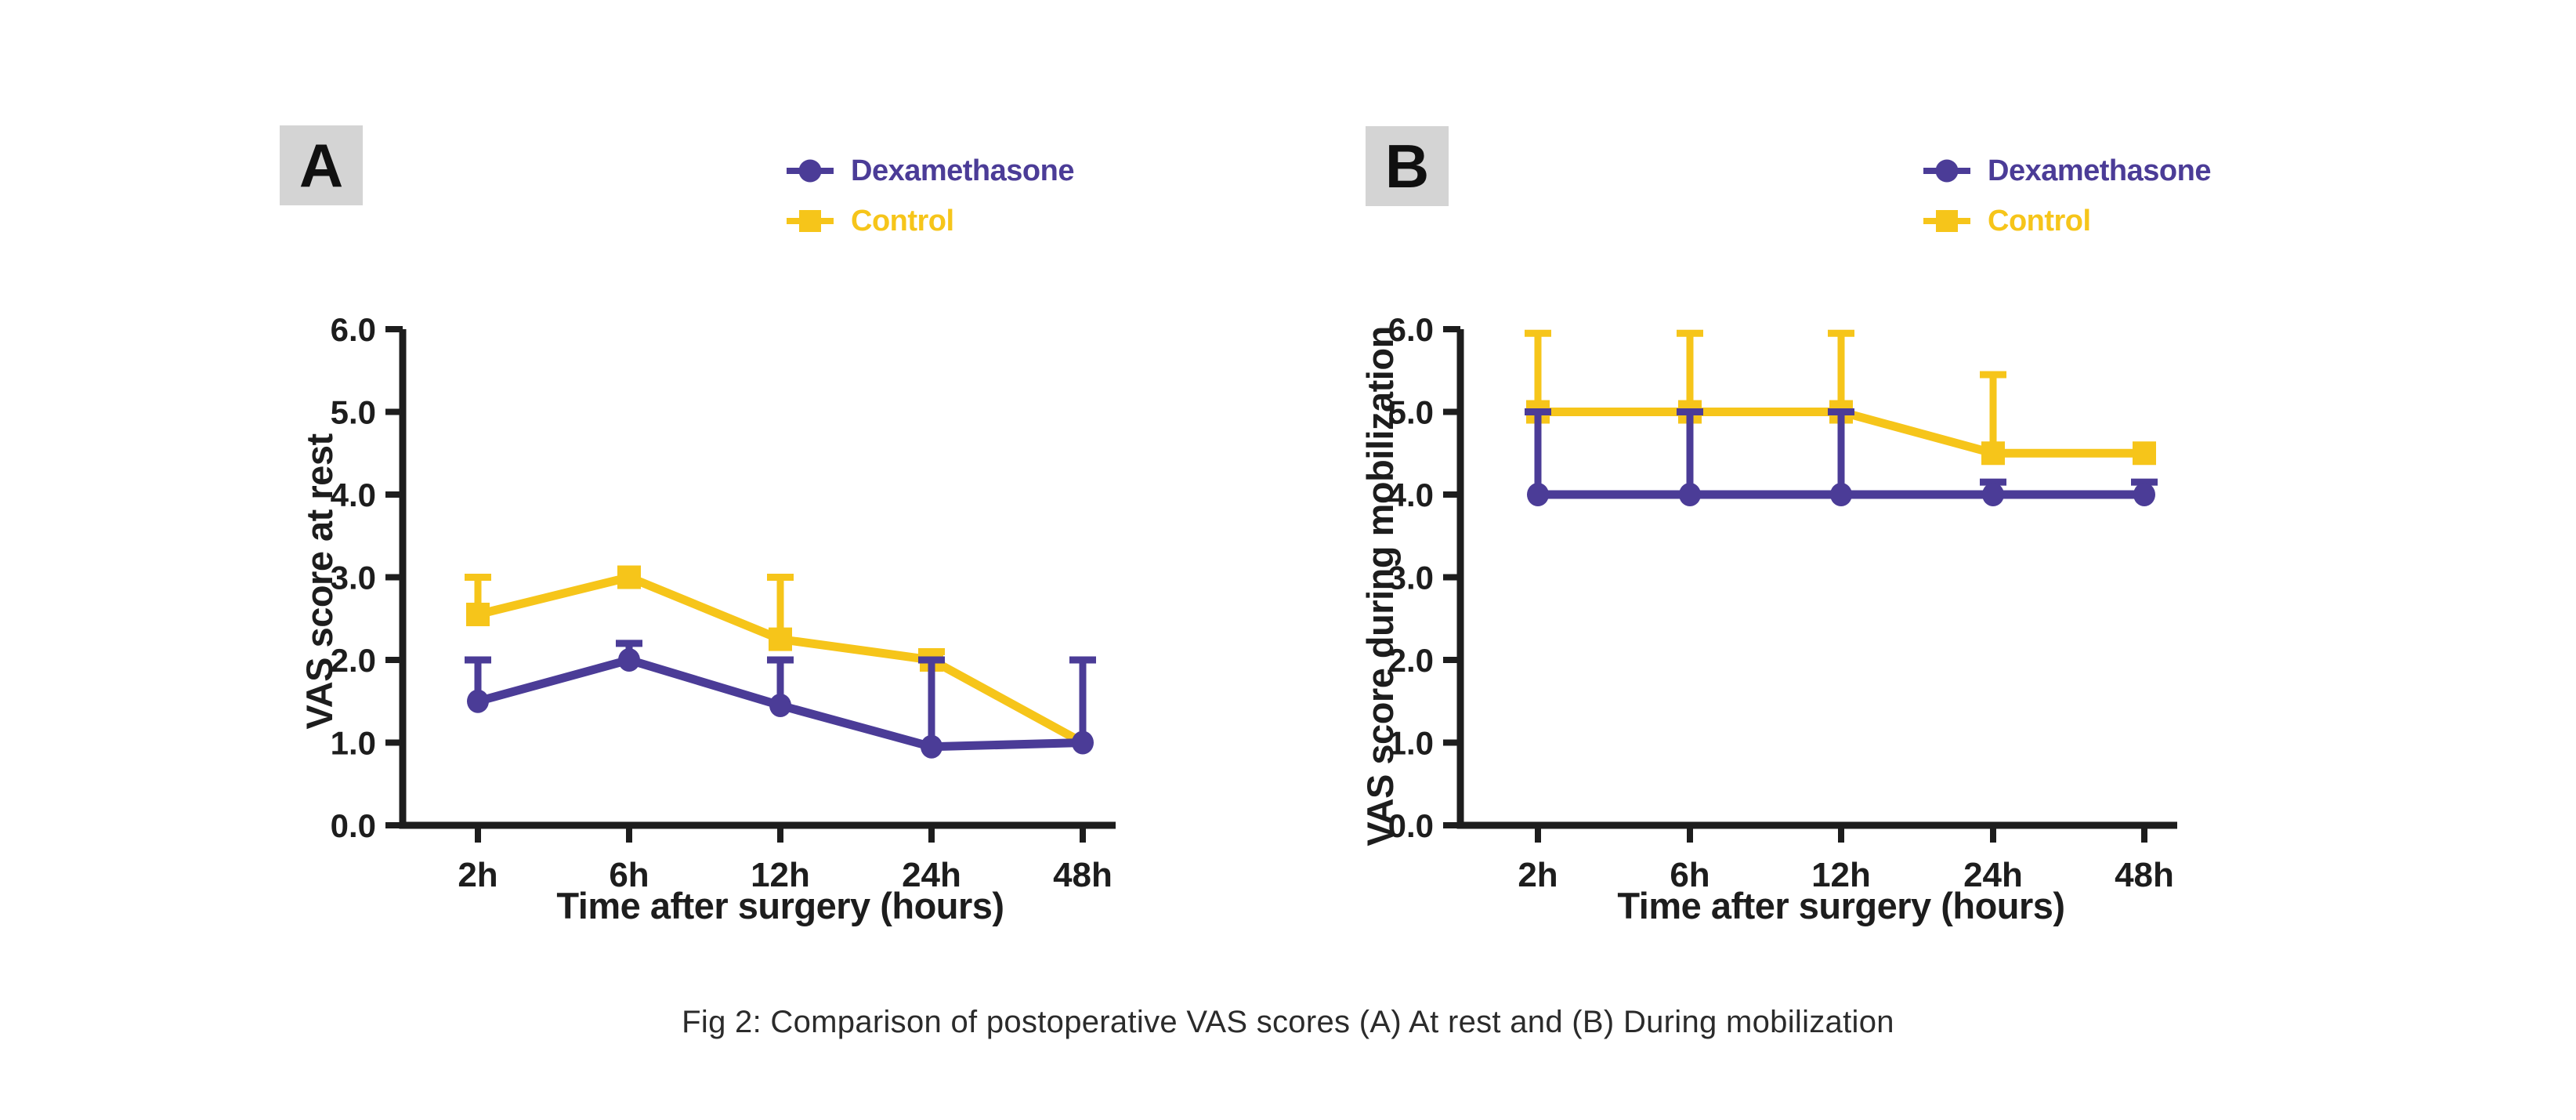  What do you see at coordinates (780, 906) in the screenshot?
I see `x-axis-title-panel-a: Time after surgery (hours)` at bounding box center [780, 906].